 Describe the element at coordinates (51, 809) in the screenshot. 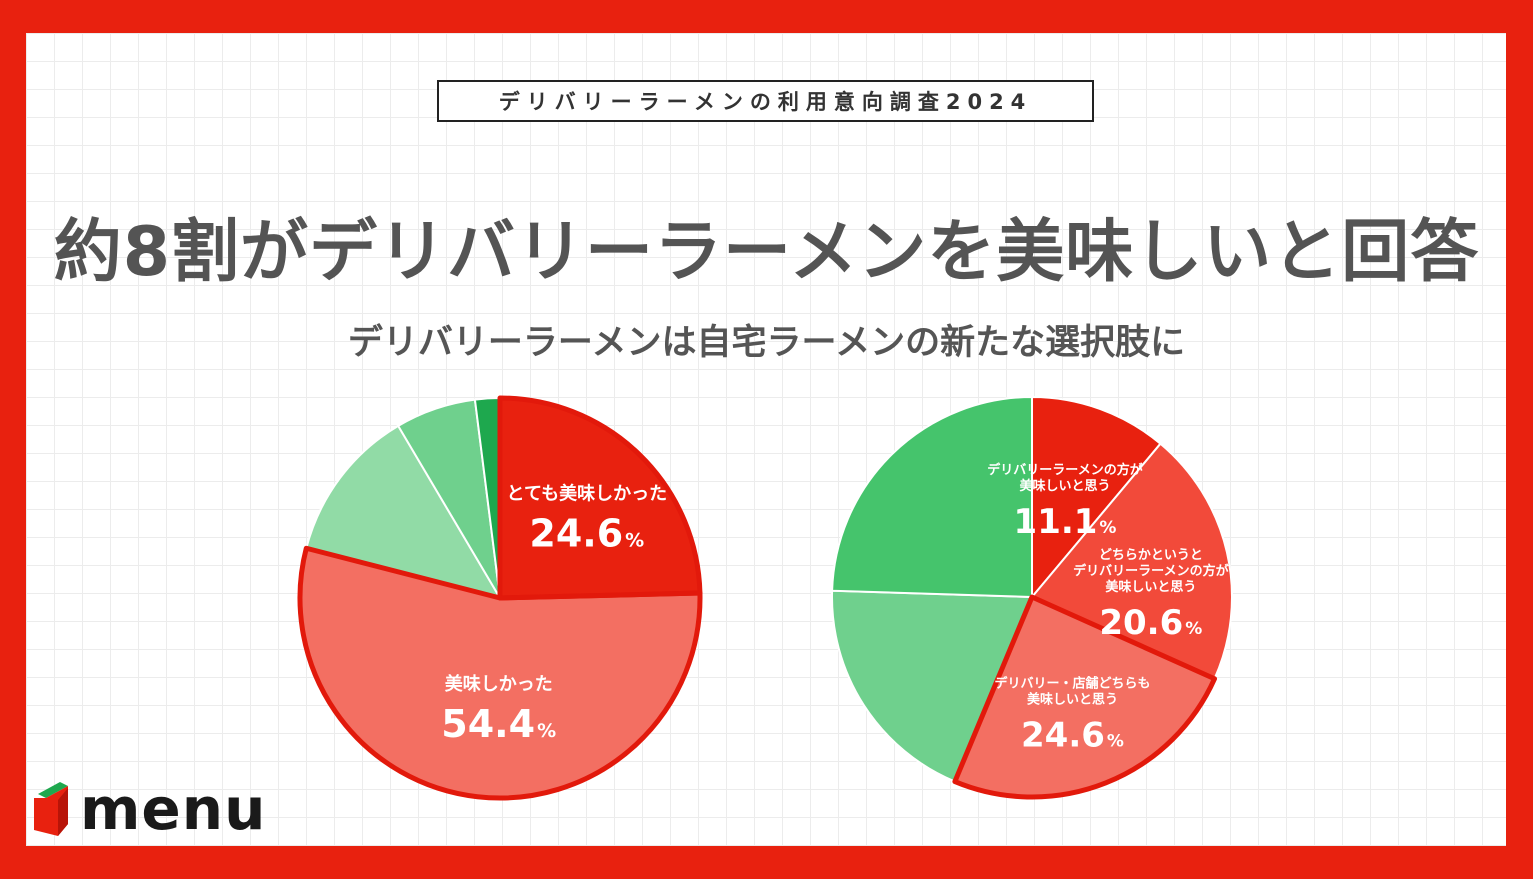

I see `logo-mark-icon` at that location.